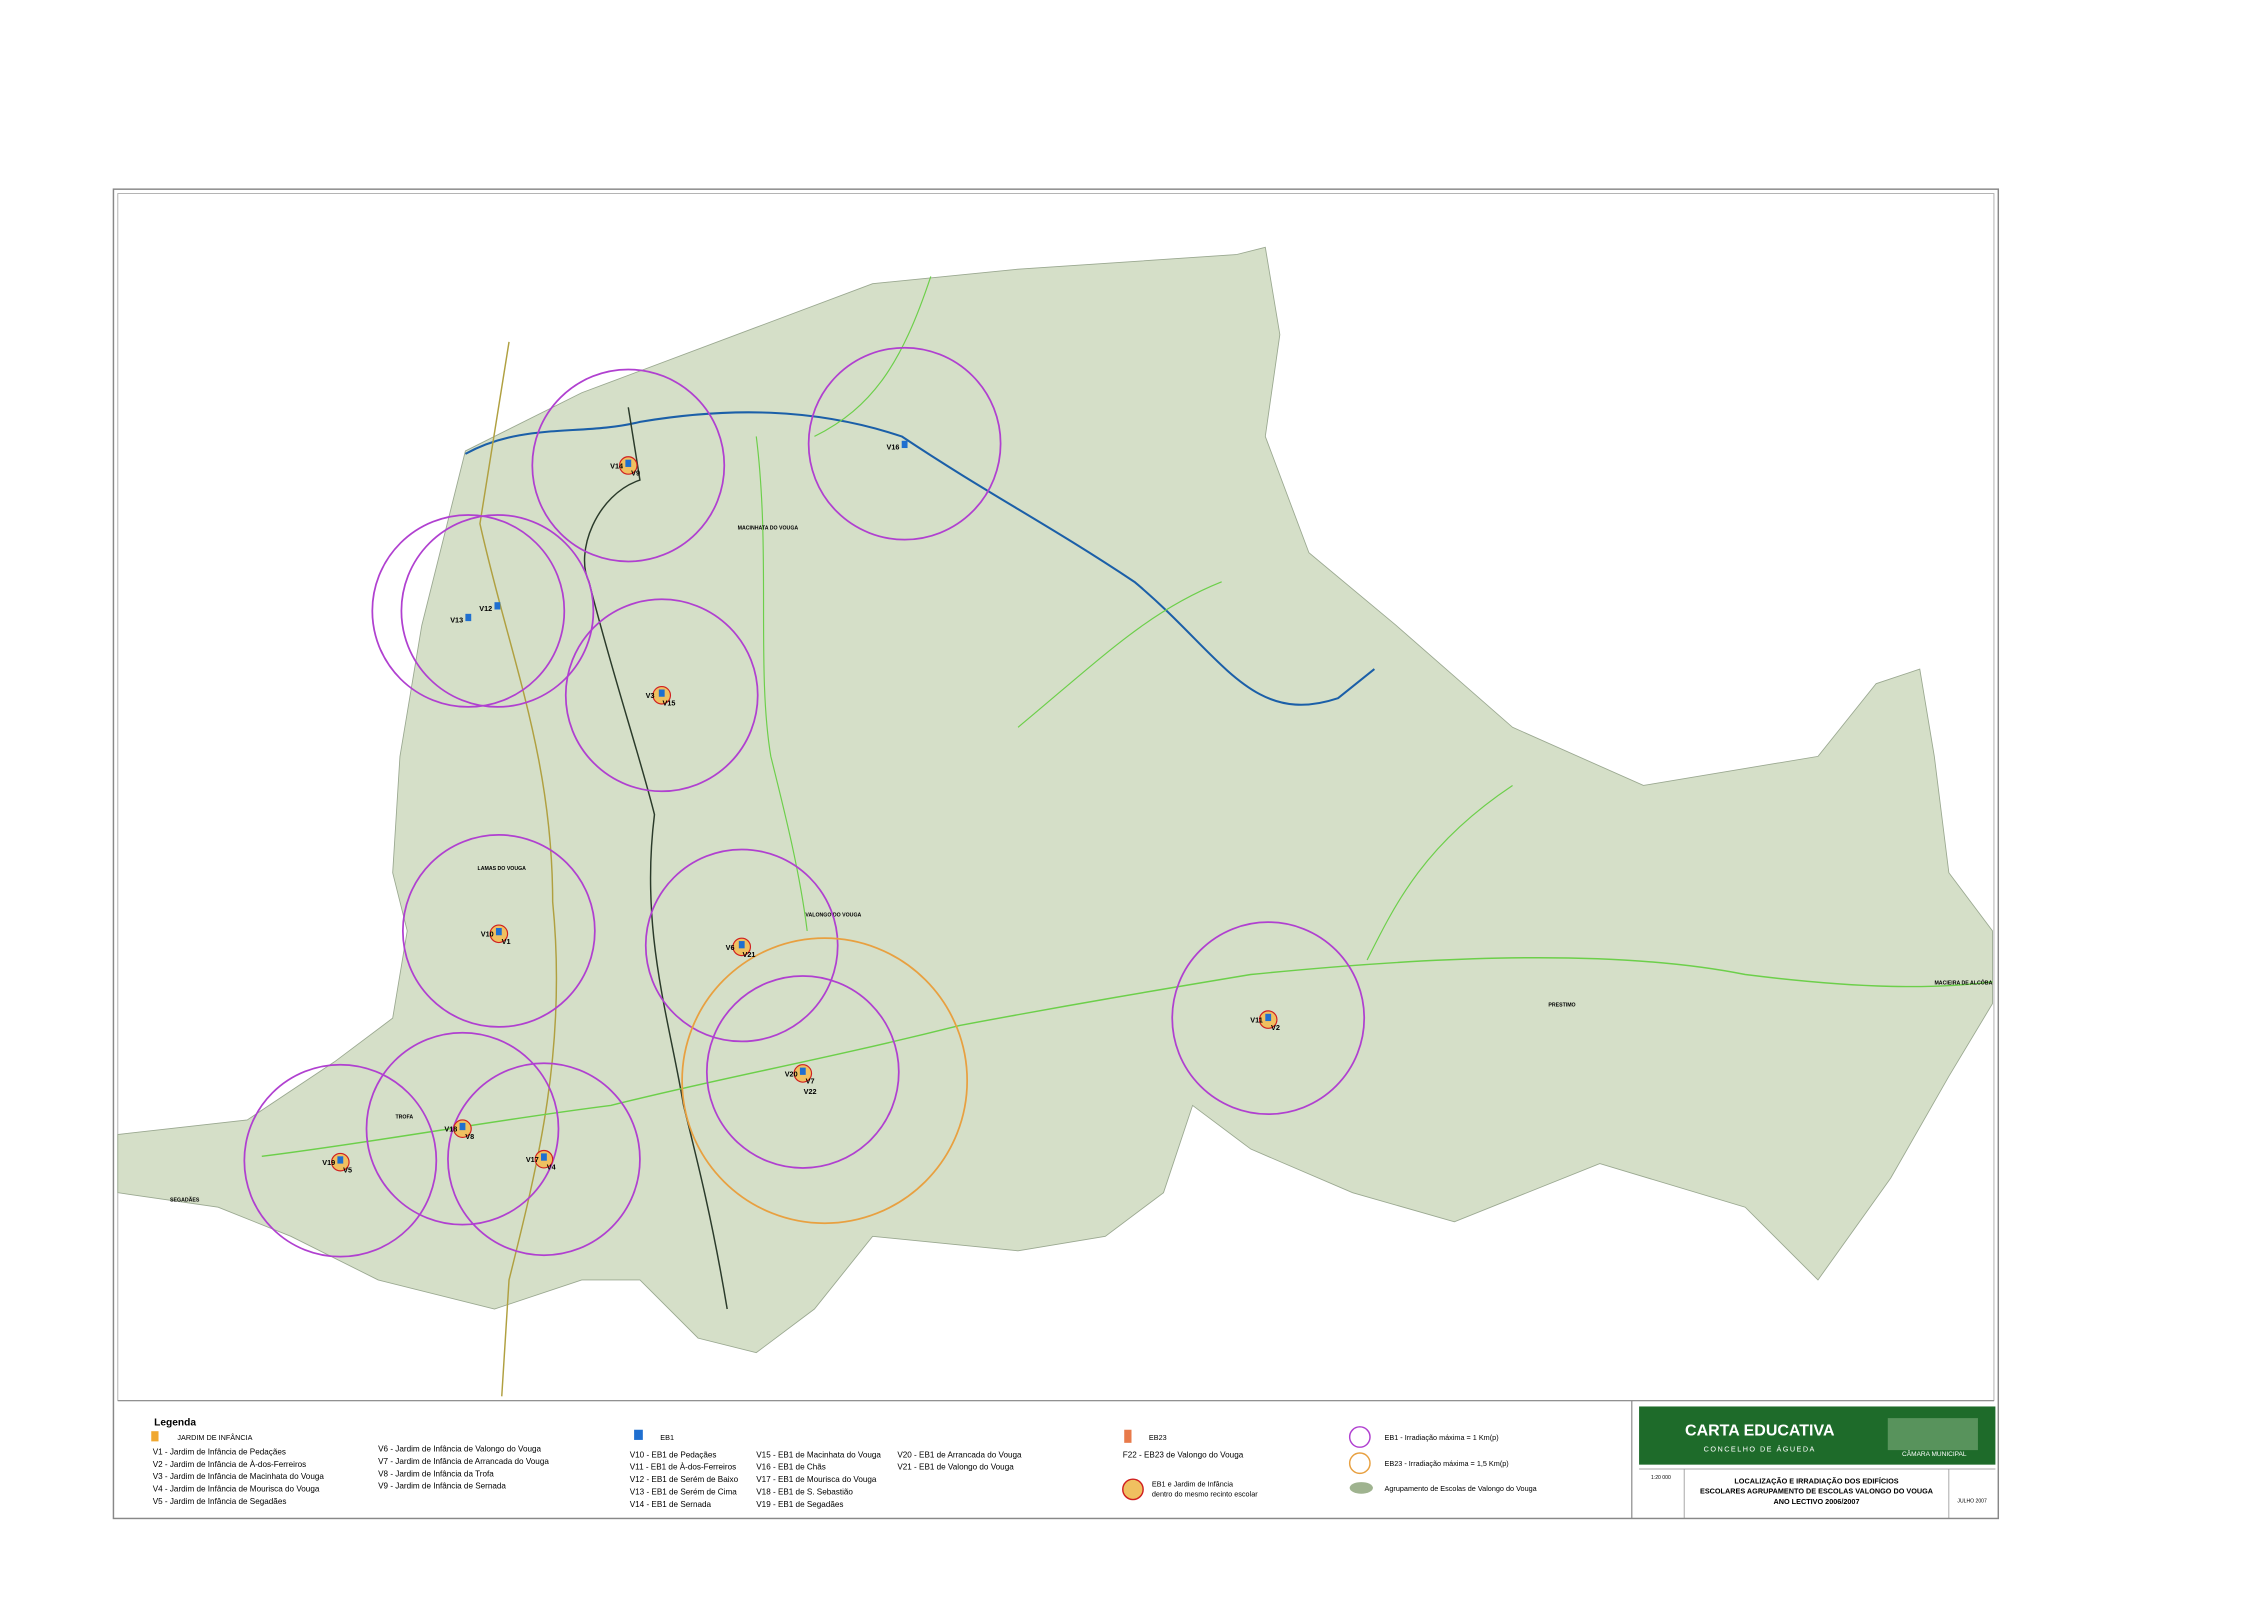 This screenshot has height=1600, width=2263. Describe the element at coordinates (1661, 1478) in the screenshot. I see `scale: 1:20 000` at that location.